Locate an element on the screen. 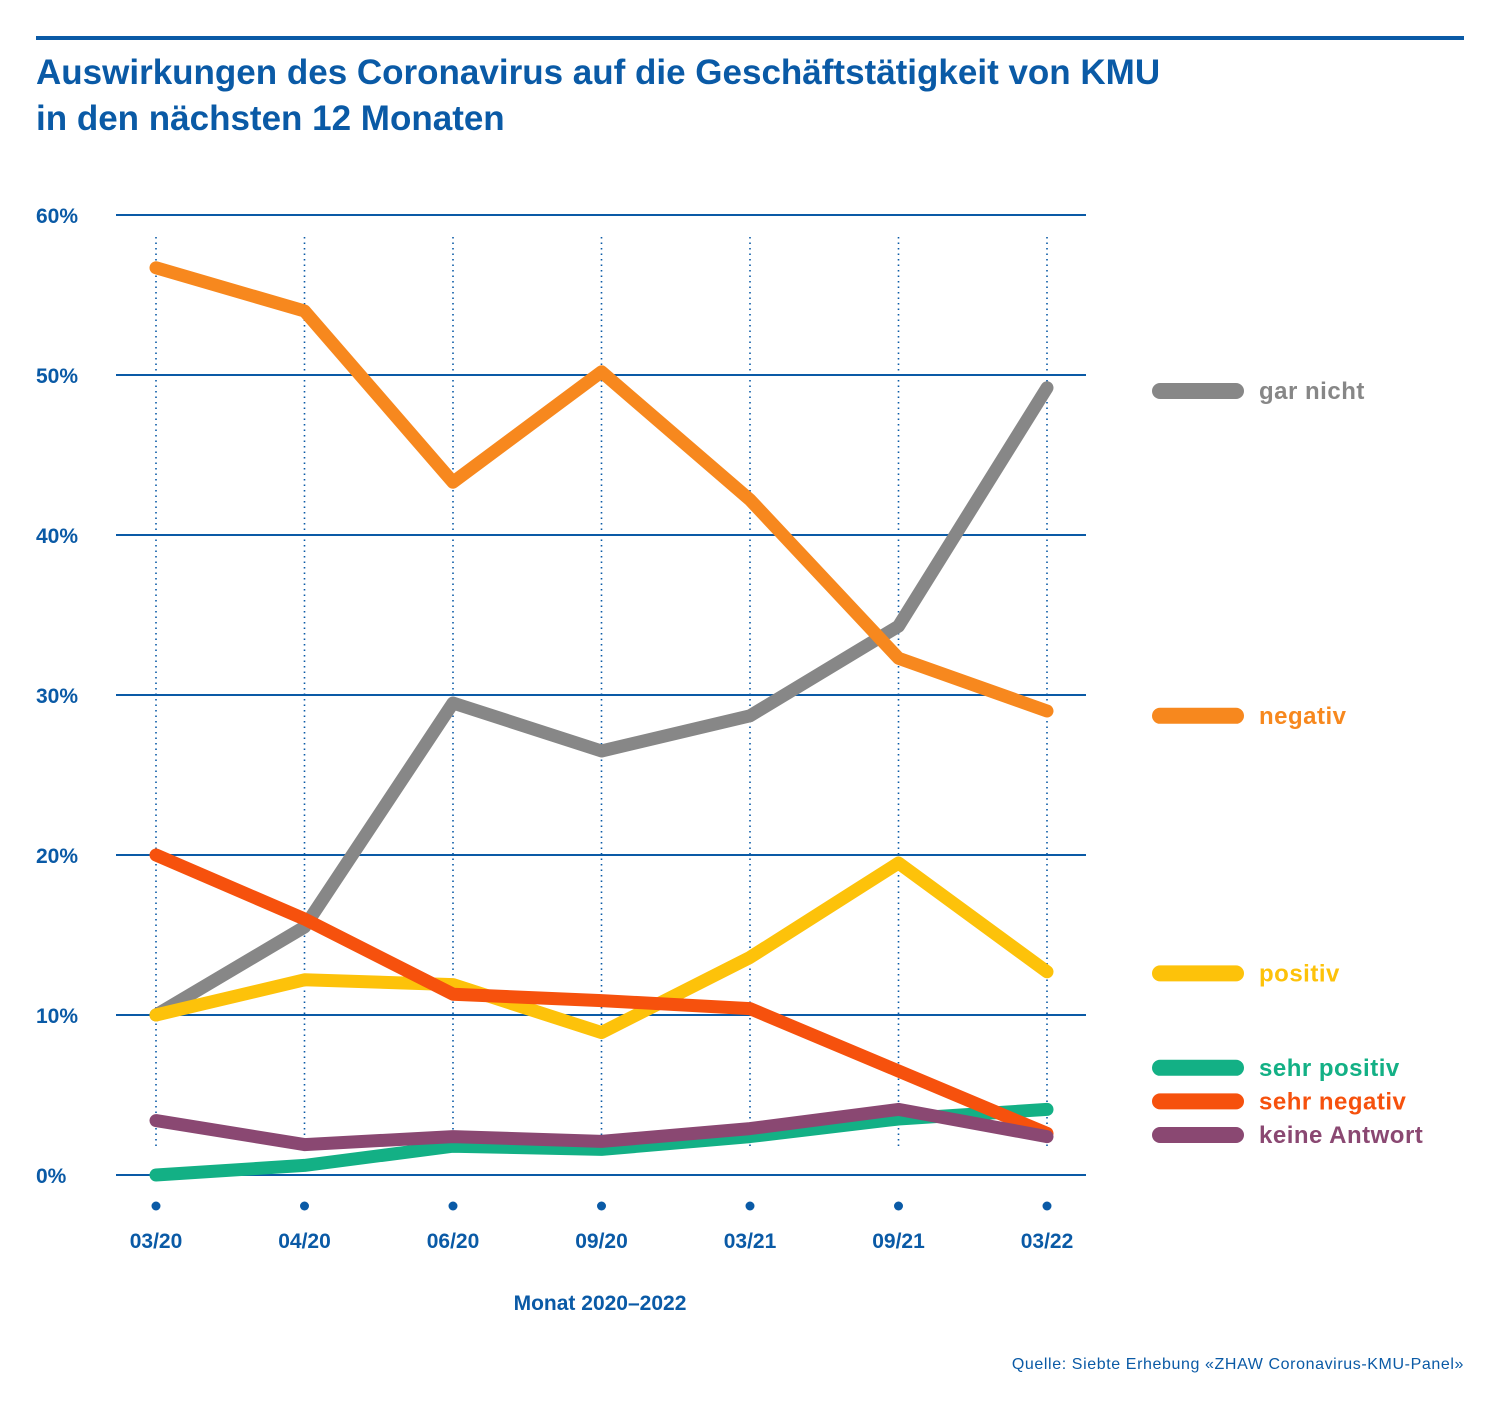 This screenshot has height=1406, width=1500. y-tick-label: 30% is located at coordinates (57, 696).